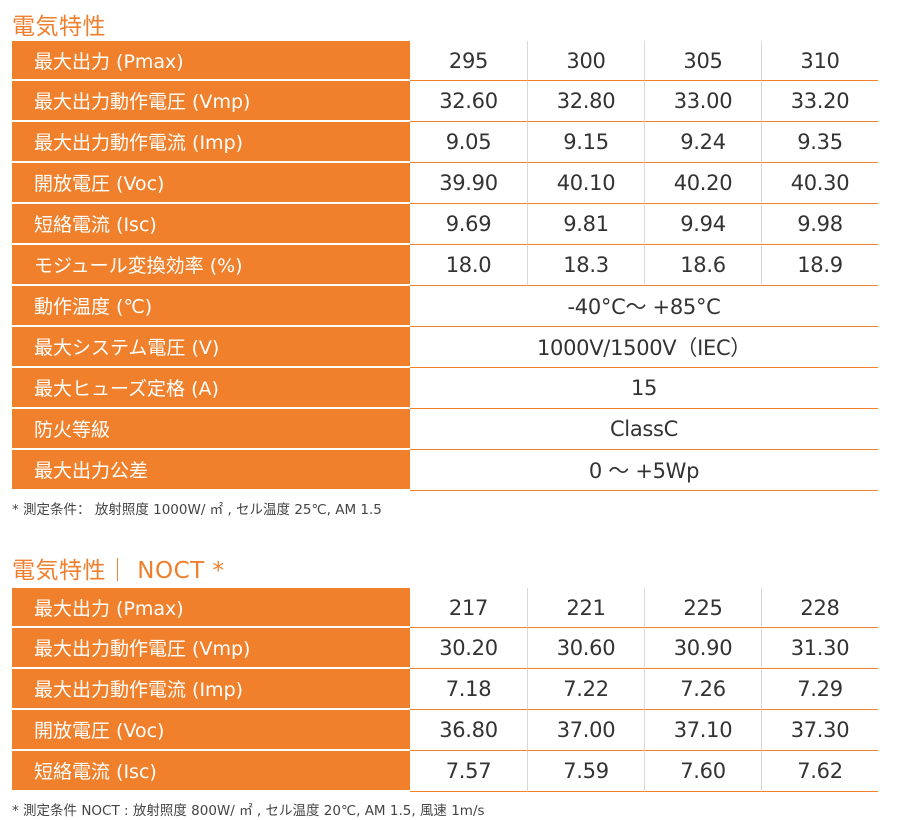 Image resolution: width=898 pixels, height=820 pixels. I want to click on cell-value: 295, so click(468, 61).